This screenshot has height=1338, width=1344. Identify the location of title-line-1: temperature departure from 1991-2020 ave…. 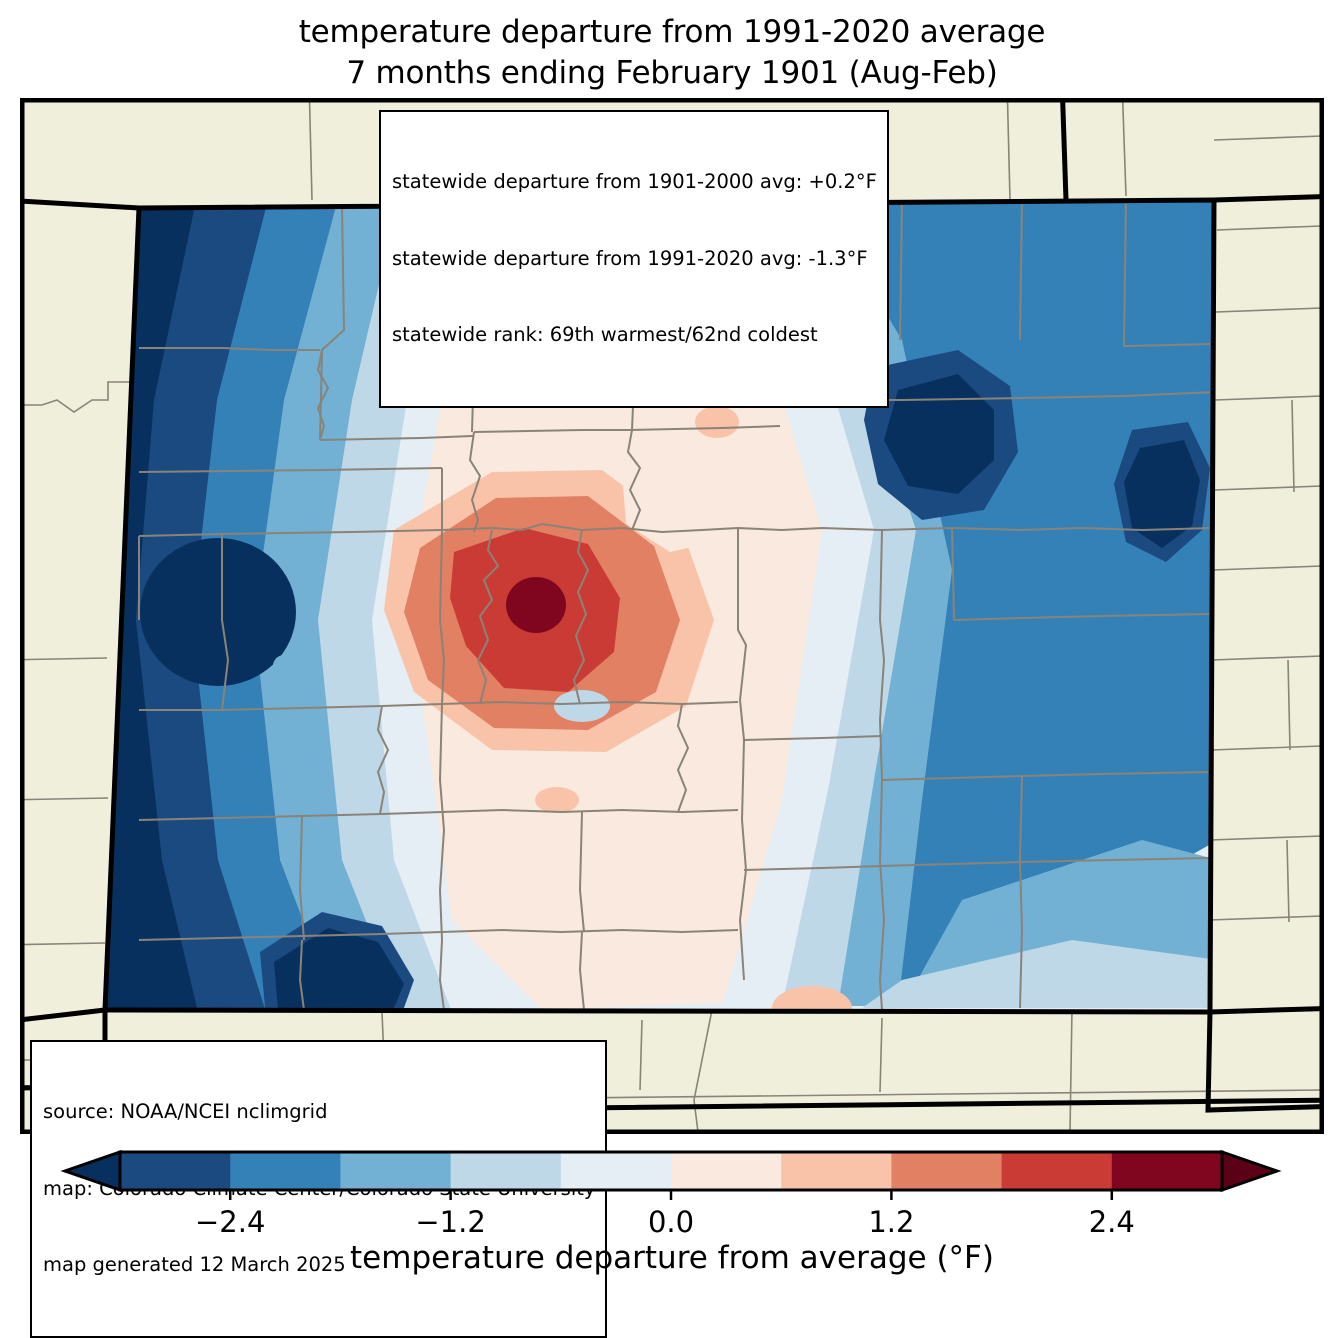
(672, 32).